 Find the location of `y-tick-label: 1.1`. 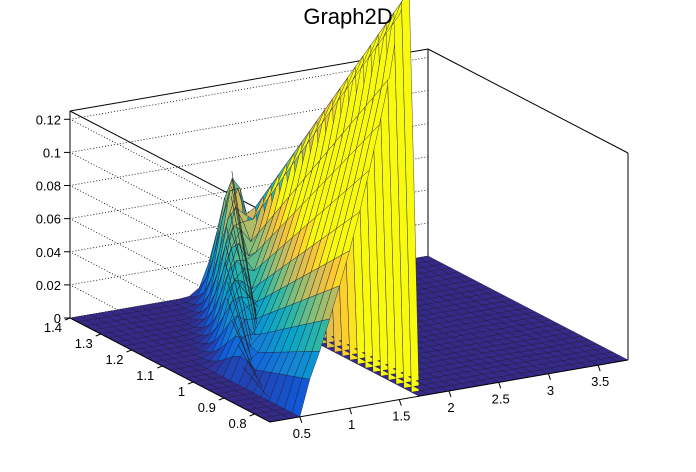

y-tick-label: 1.1 is located at coordinates (145, 375).